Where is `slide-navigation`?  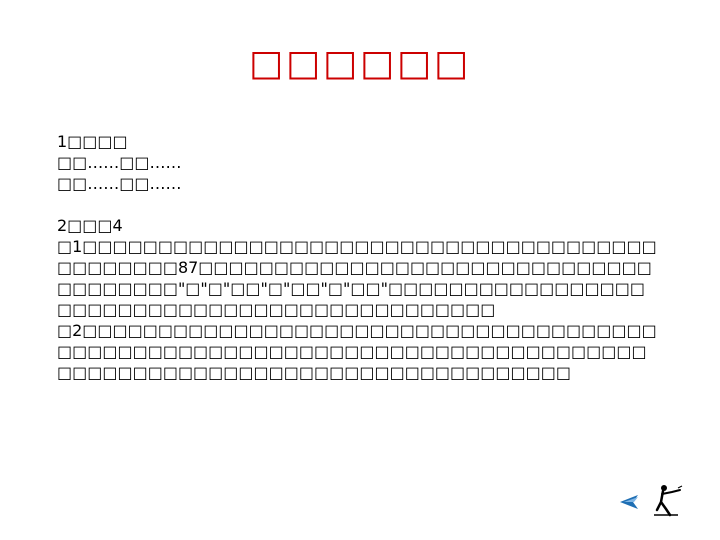
slide-navigation is located at coordinates (653, 500).